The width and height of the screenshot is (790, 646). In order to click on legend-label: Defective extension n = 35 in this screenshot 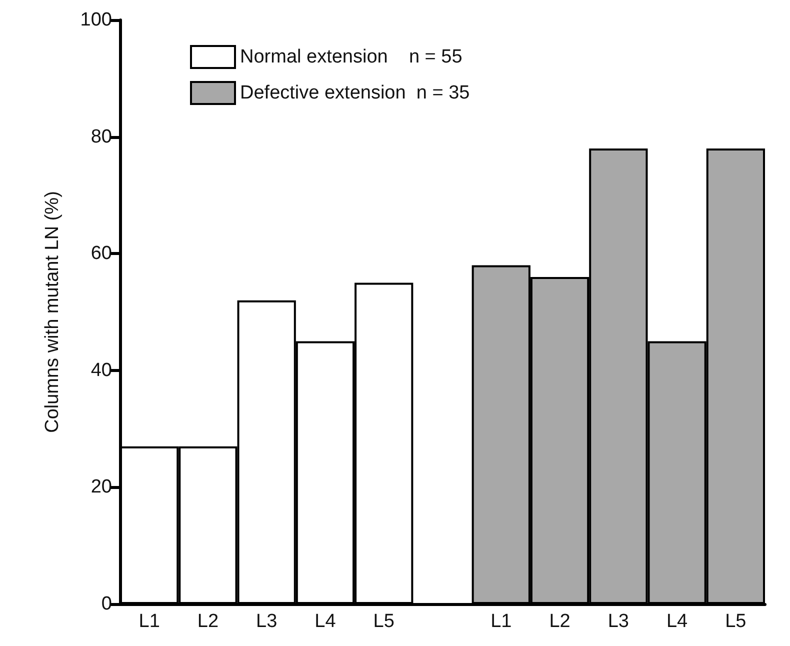, I will do `click(355, 93)`.